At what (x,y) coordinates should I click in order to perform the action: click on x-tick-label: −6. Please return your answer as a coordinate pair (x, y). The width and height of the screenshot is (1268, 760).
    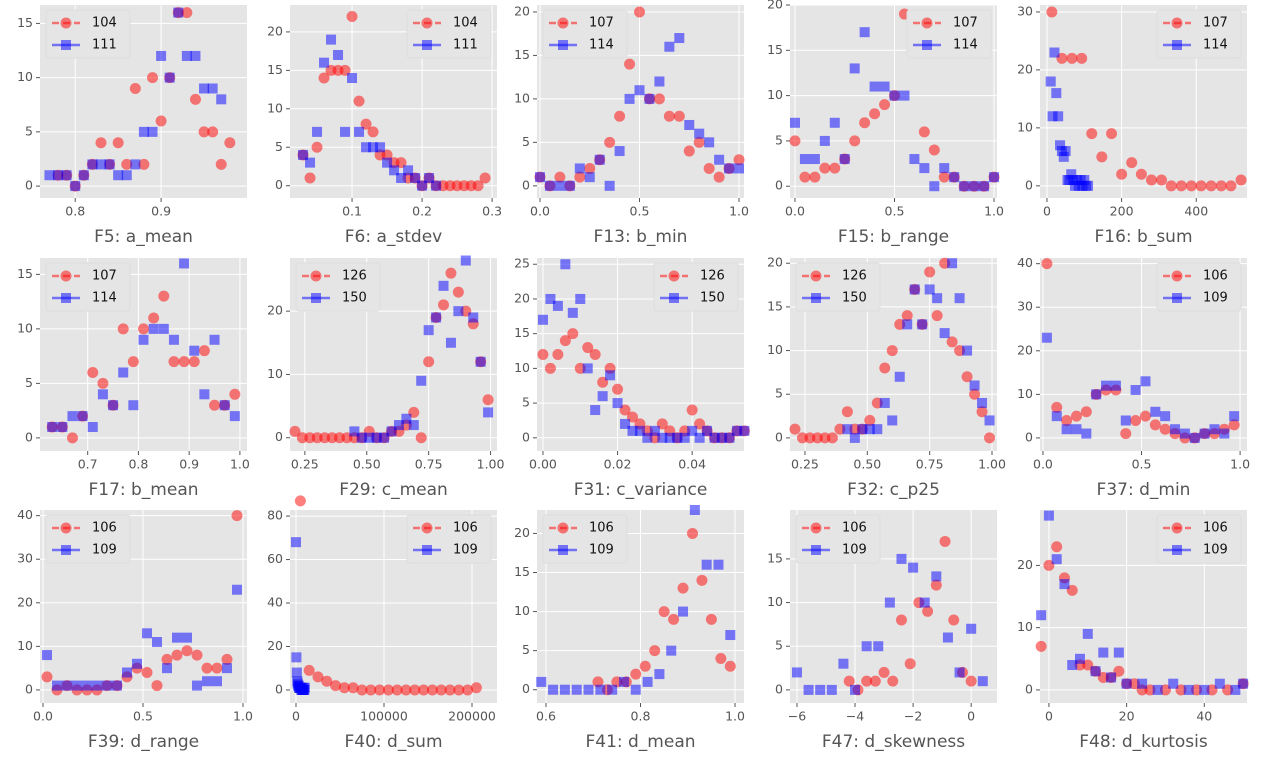
    Looking at the image, I should click on (797, 716).